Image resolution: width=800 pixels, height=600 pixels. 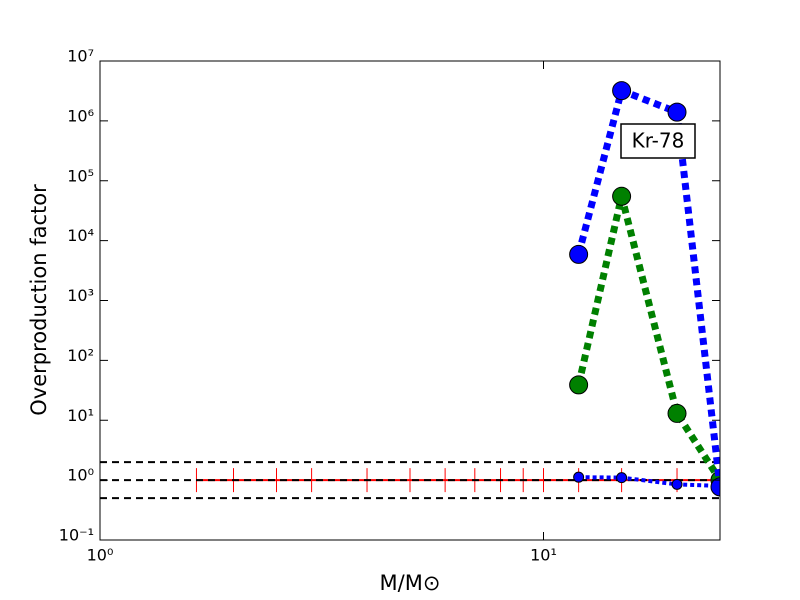 I want to click on annotation: Kr-78, so click(x=658, y=141).